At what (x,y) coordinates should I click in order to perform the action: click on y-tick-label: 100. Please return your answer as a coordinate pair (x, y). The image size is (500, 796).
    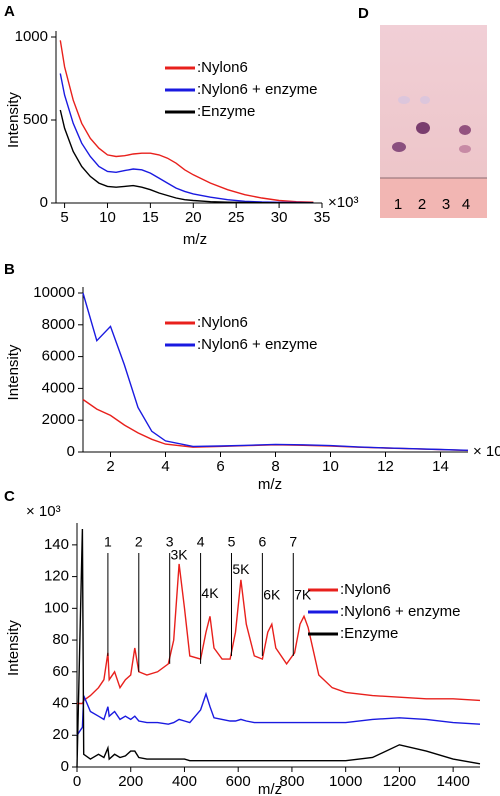
    Looking at the image, I should click on (56, 607).